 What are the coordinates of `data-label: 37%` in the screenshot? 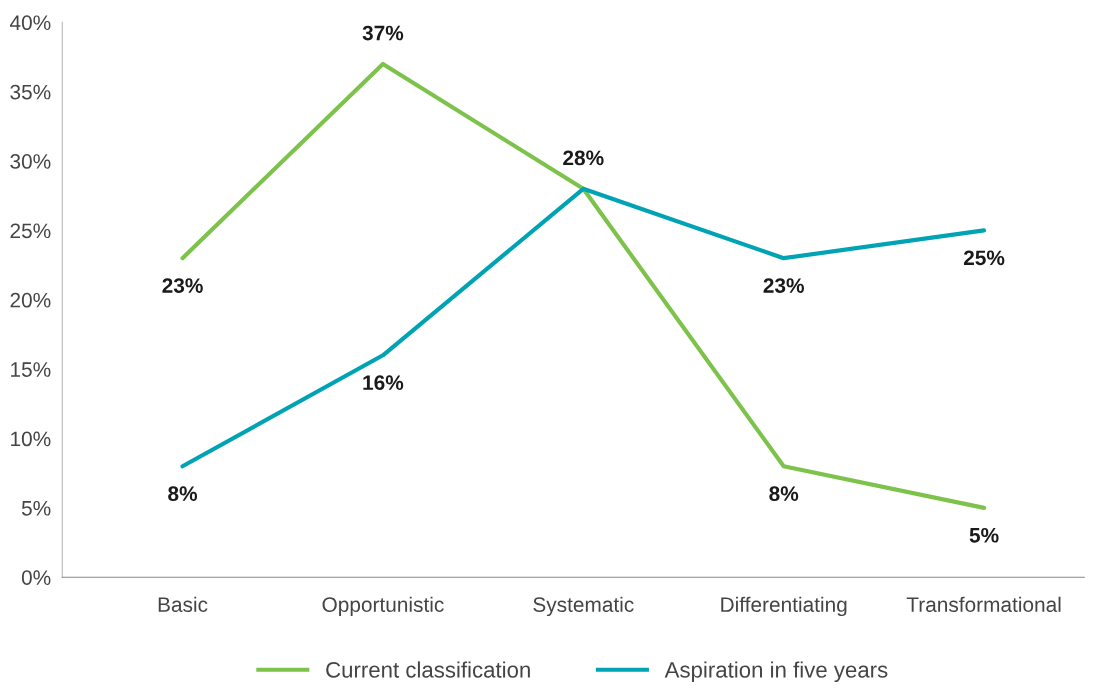 It's located at (383, 33).